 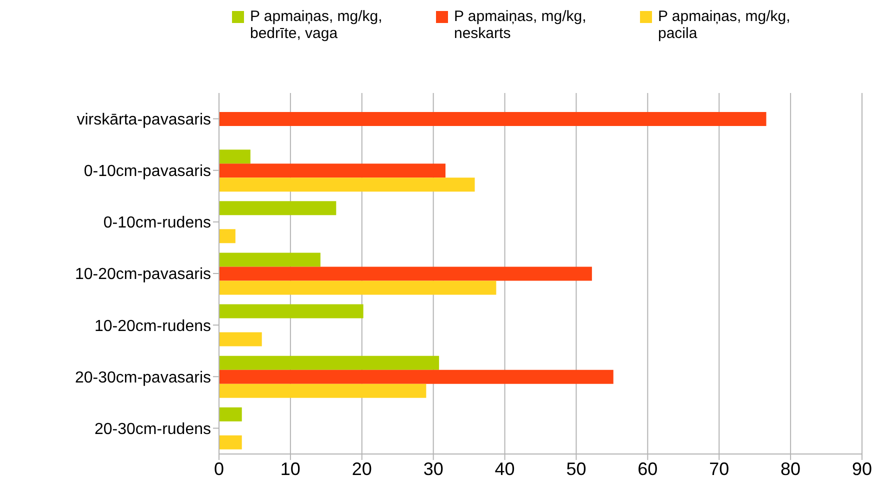 I want to click on y-tick-label: 20-30cm-rudens, so click(x=152, y=429).